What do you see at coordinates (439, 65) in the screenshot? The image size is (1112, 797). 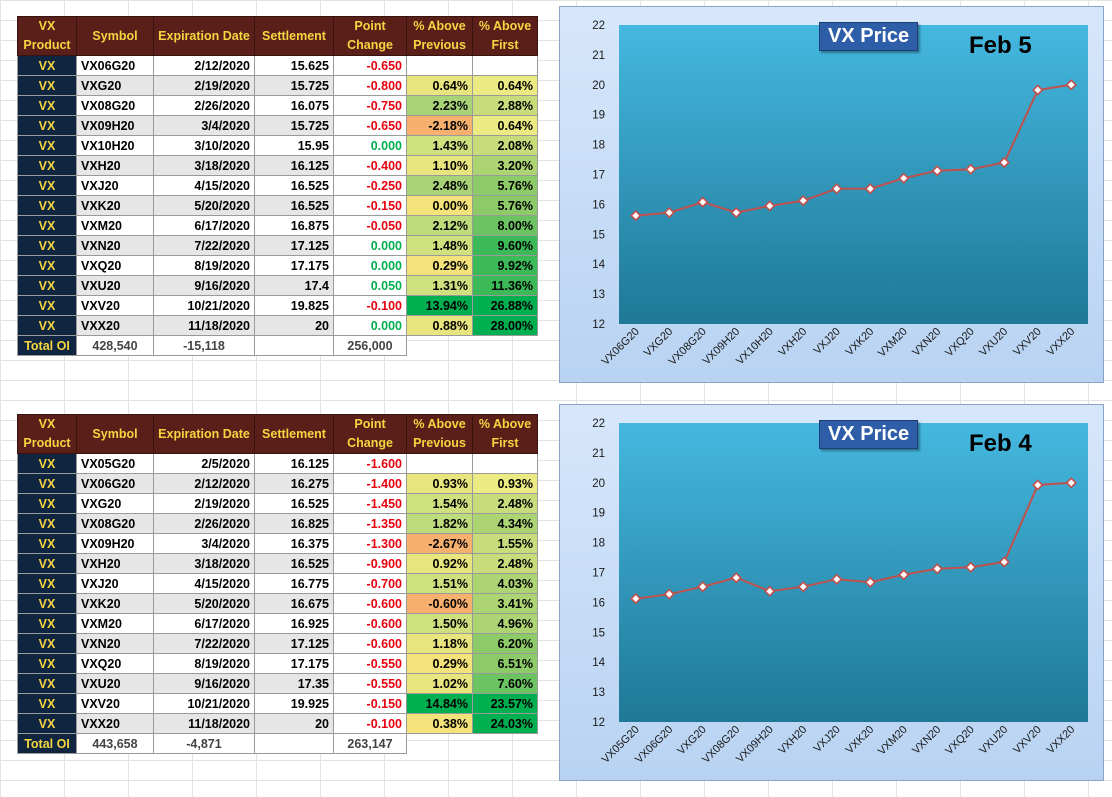 I see `pct-above-previous-cell` at bounding box center [439, 65].